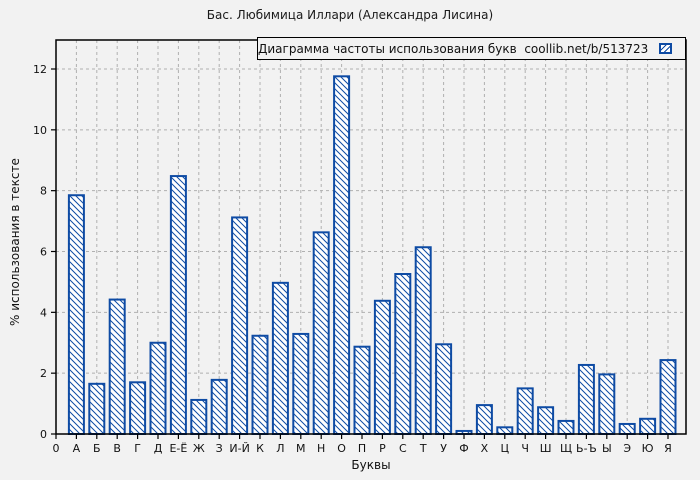  Describe the element at coordinates (178, 448) in the screenshot. I see `x-tick-label: Е-Ё` at that location.